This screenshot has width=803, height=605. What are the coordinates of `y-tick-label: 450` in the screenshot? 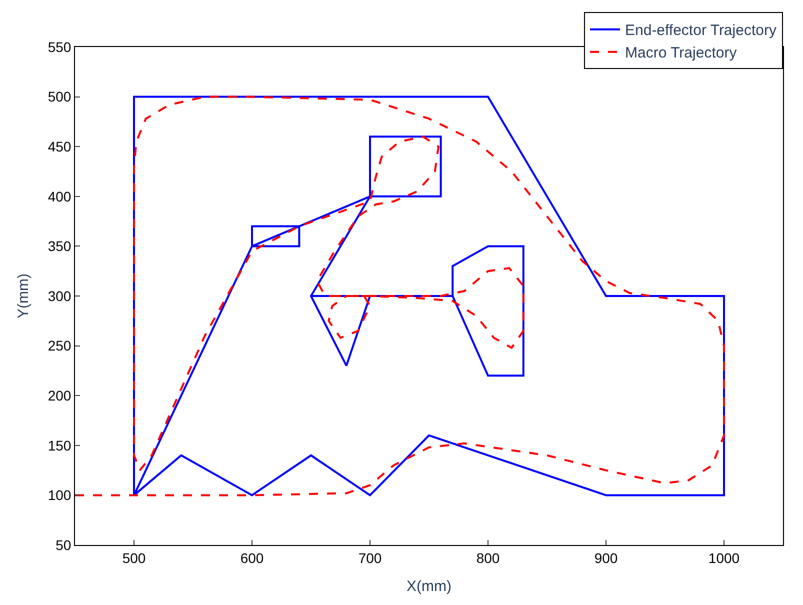 It's located at (60, 146).